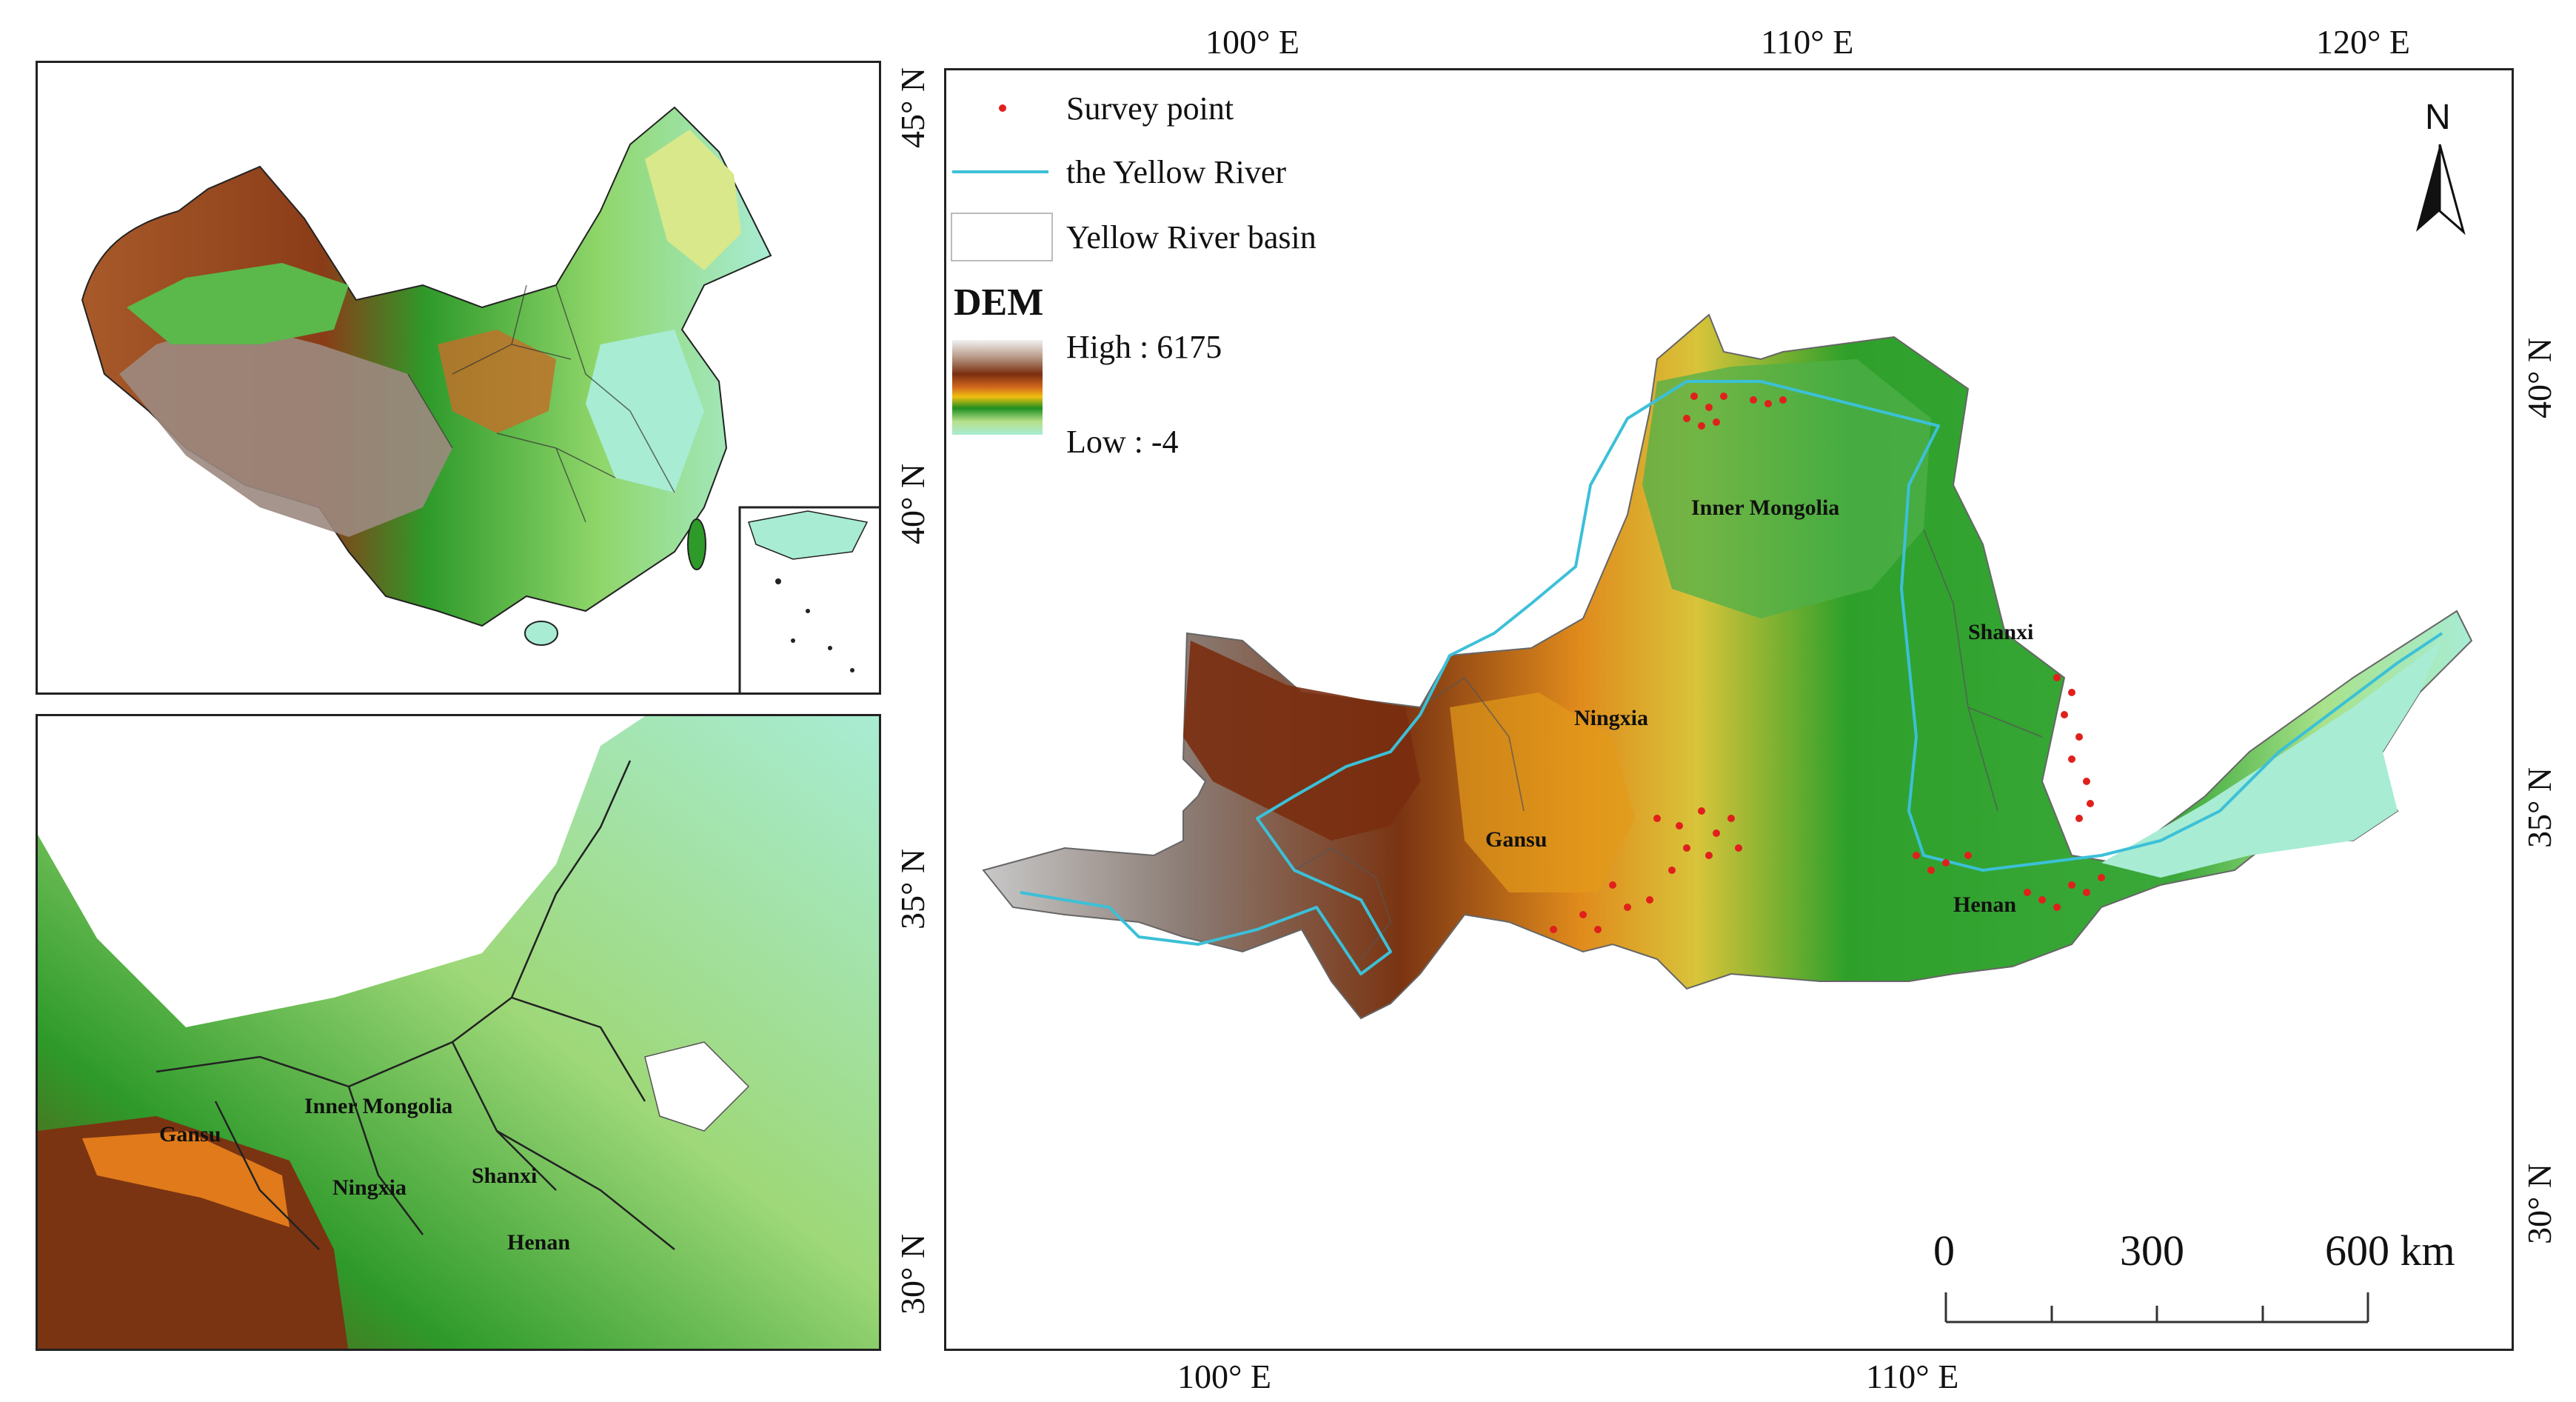 The width and height of the screenshot is (2576, 1402). What do you see at coordinates (1176, 172) in the screenshot?
I see `legend-yellow-river-label: the Yellow River` at bounding box center [1176, 172].